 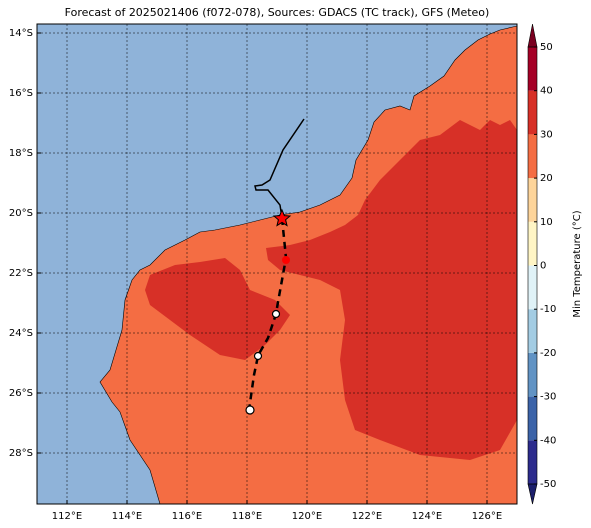 What do you see at coordinates (21, 393) in the screenshot?
I see `y-tick-label: 26°S` at bounding box center [21, 393].